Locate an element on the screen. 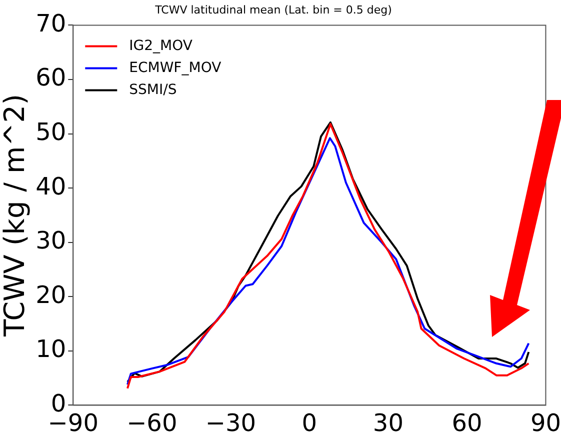  x-tick-label: 60 is located at coordinates (467, 422).